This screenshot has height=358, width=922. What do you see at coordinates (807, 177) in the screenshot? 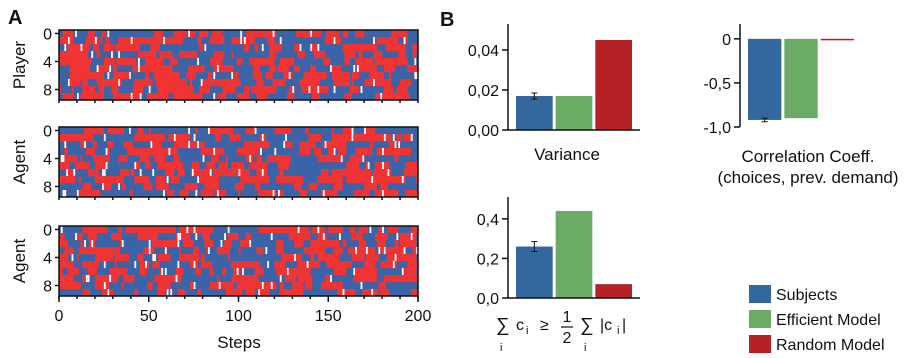
I see `correlation-label-line2: (choices, prev. demand)` at bounding box center [807, 177].